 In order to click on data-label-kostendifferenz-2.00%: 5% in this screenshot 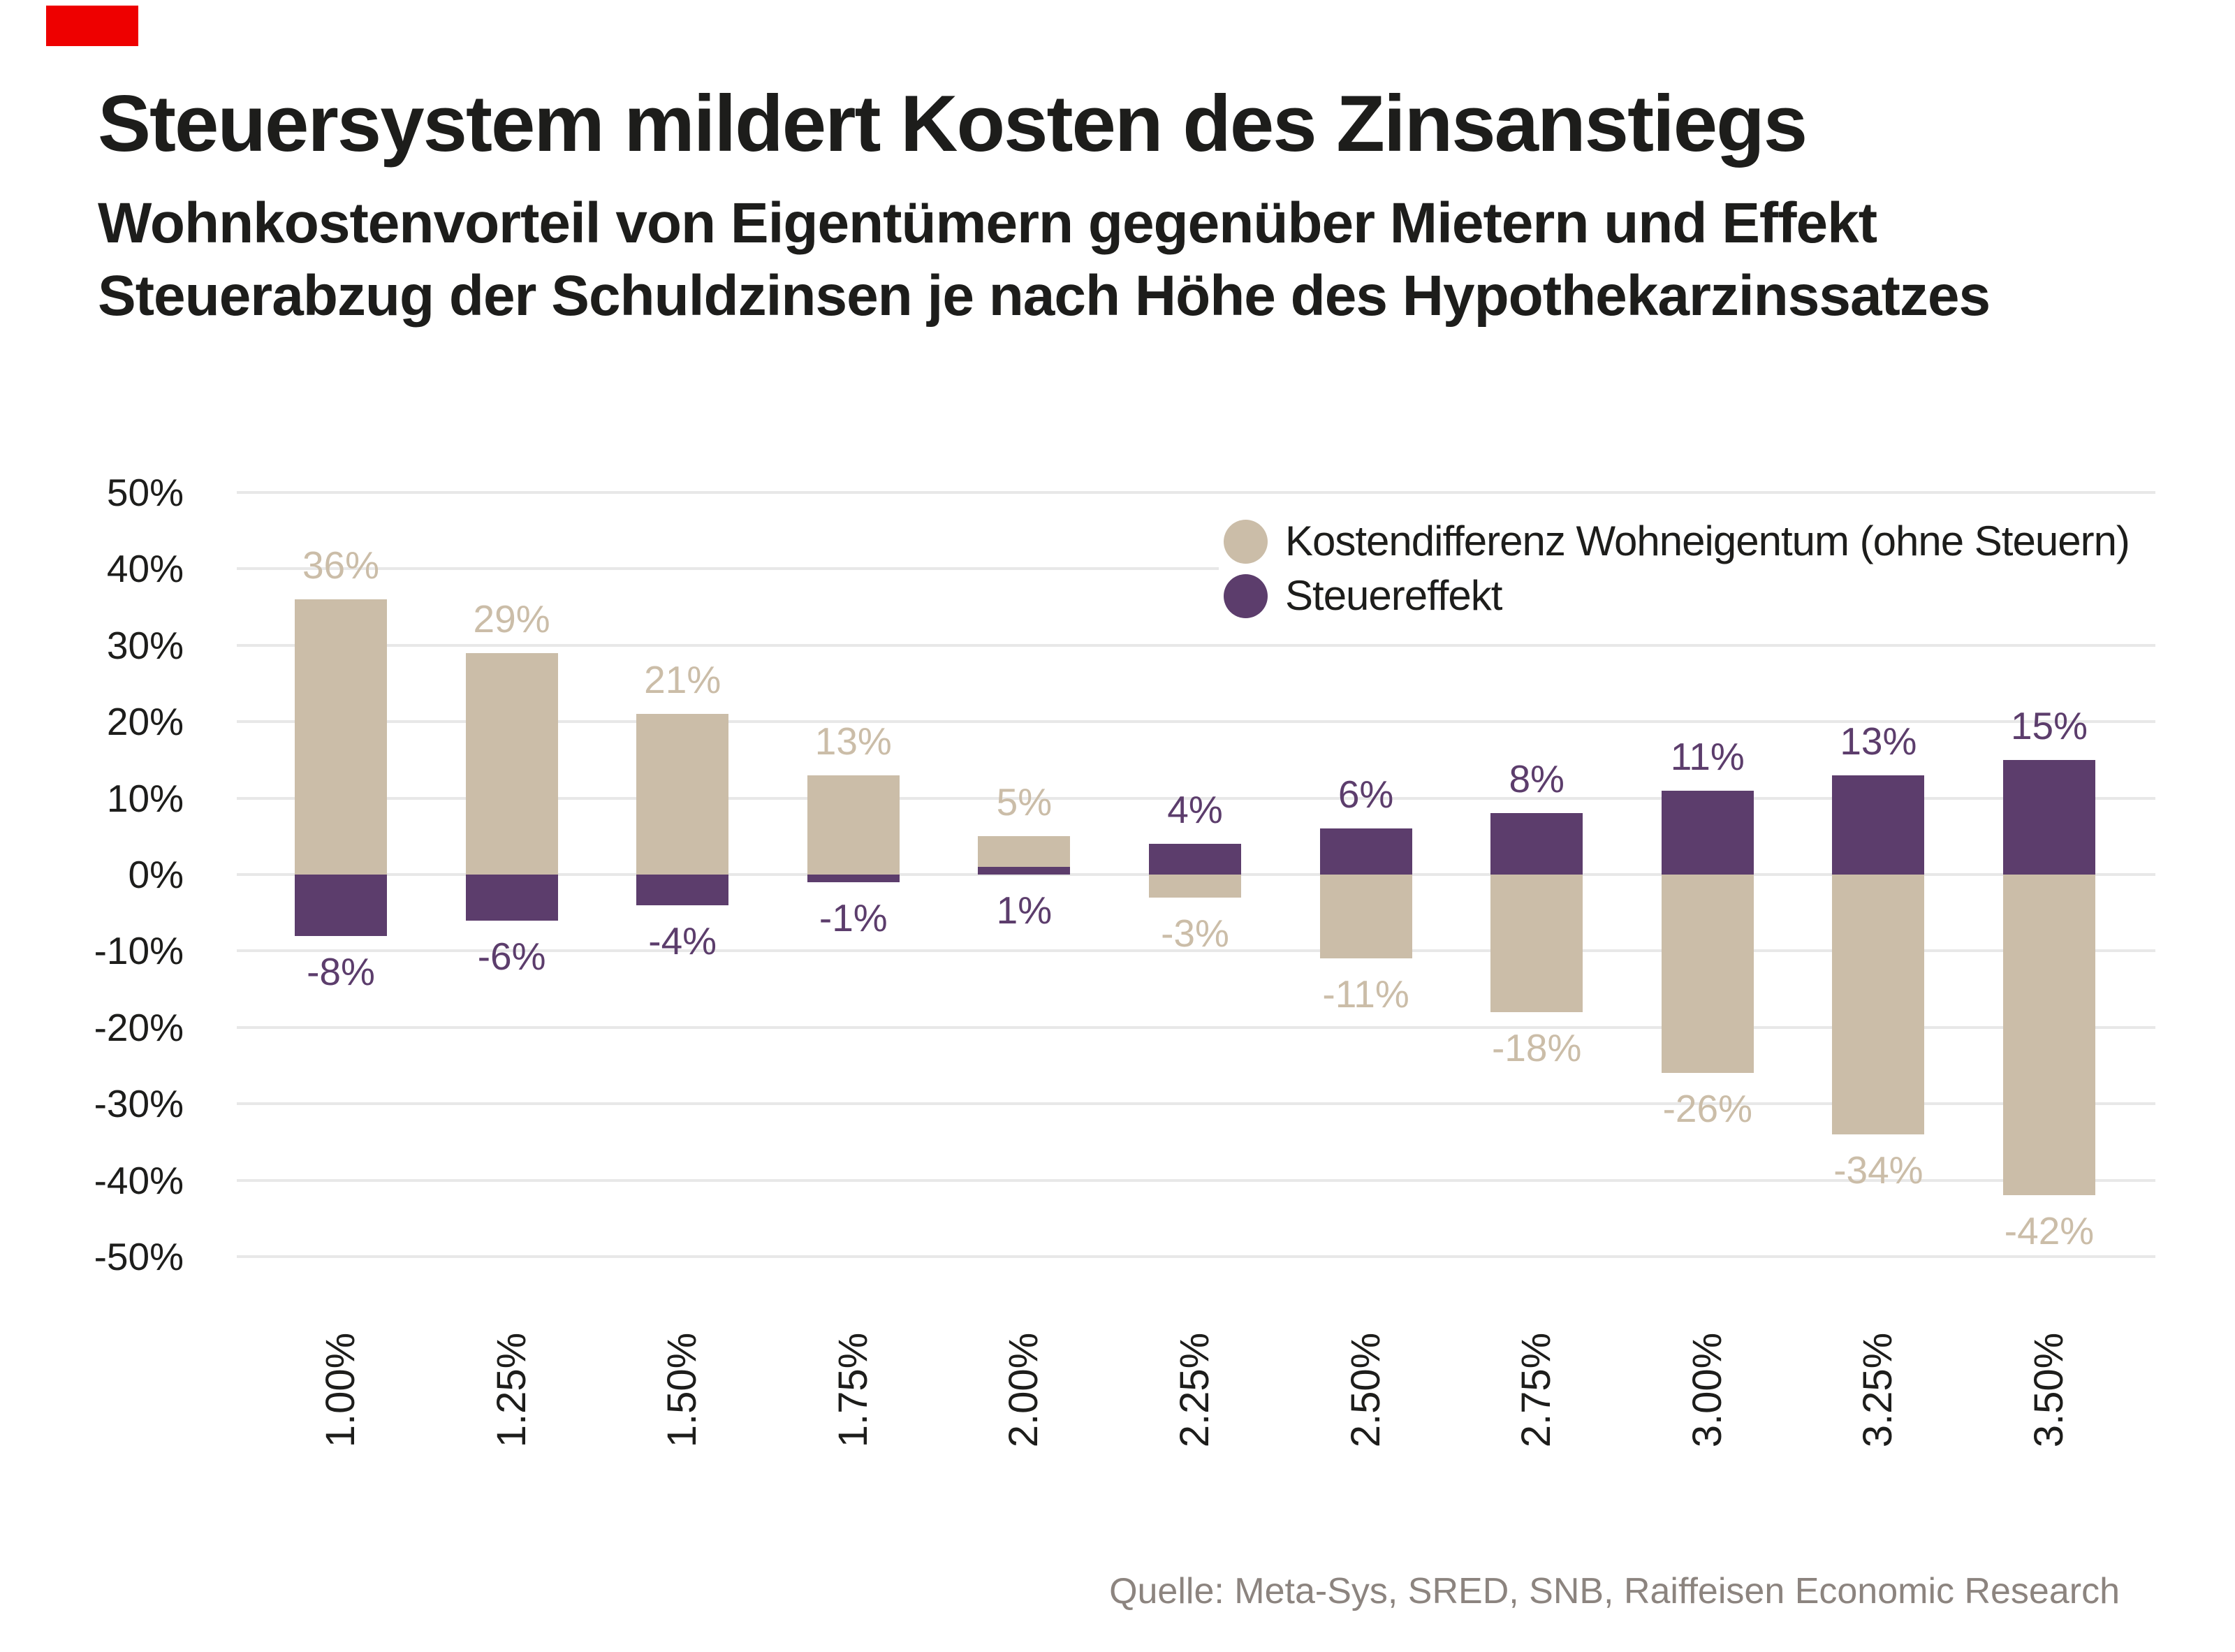, I will do `click(1025, 802)`.